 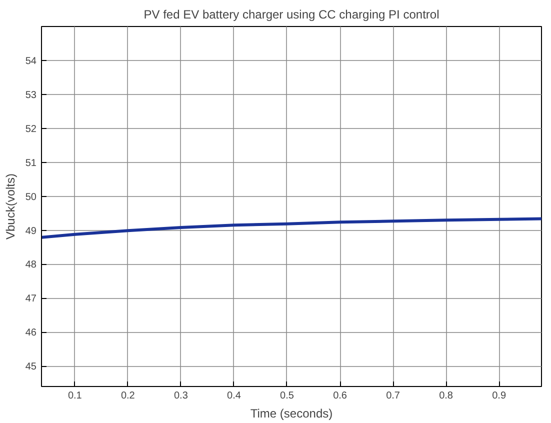 I want to click on x-tick-label: 0.6, so click(x=340, y=396).